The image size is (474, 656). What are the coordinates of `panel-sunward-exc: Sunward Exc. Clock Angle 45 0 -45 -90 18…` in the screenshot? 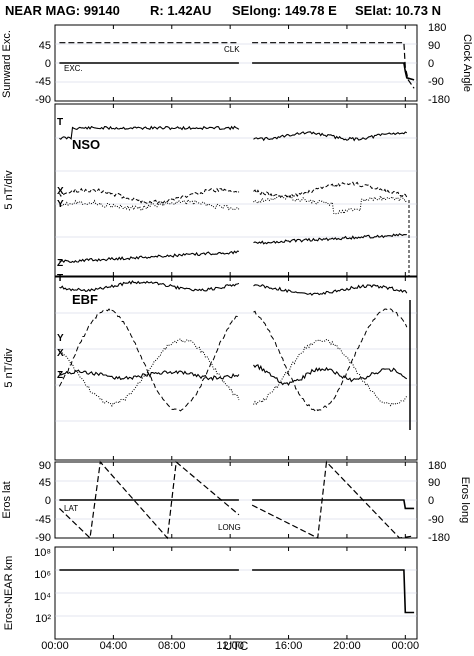 It's located at (237, 64).